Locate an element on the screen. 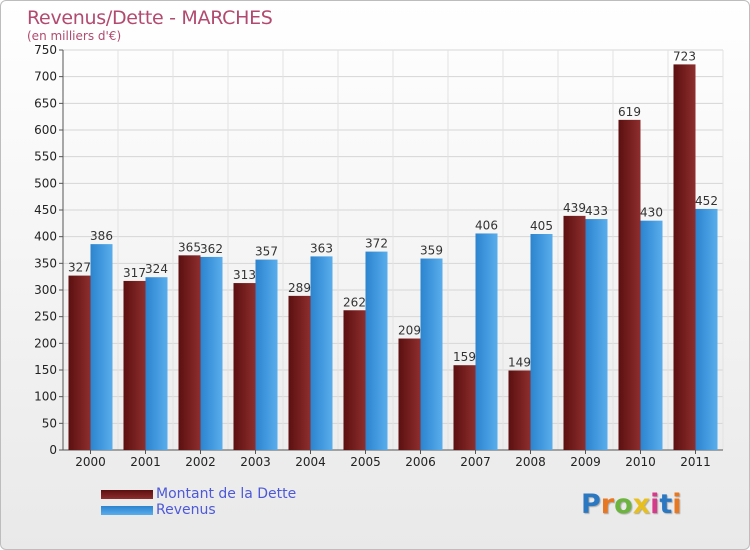 Image resolution: width=750 pixels, height=550 pixels. y-tick-label: 50 is located at coordinates (49, 423).